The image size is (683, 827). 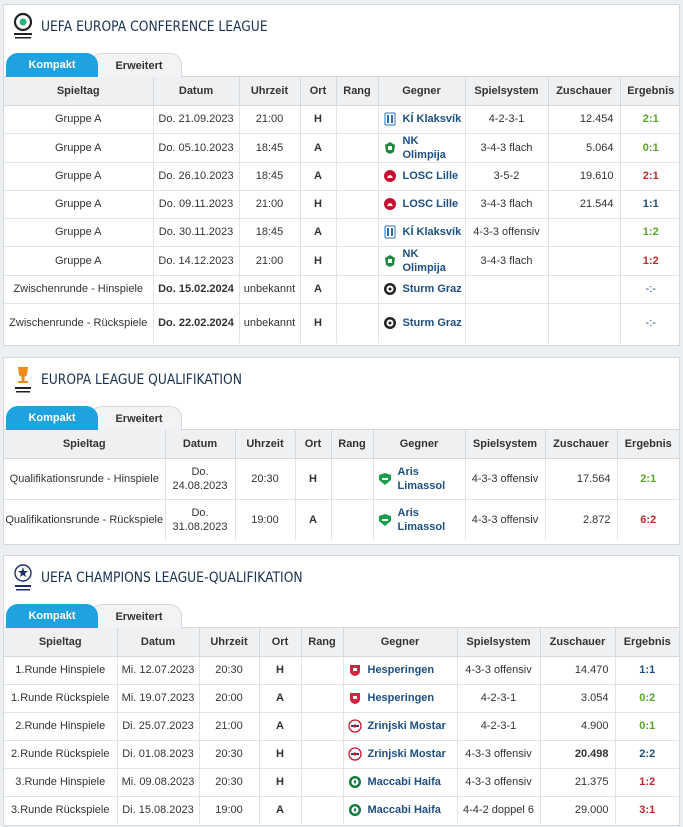 What do you see at coordinates (506, 261) in the screenshot?
I see `cell-system: 3-4-3 flach` at bounding box center [506, 261].